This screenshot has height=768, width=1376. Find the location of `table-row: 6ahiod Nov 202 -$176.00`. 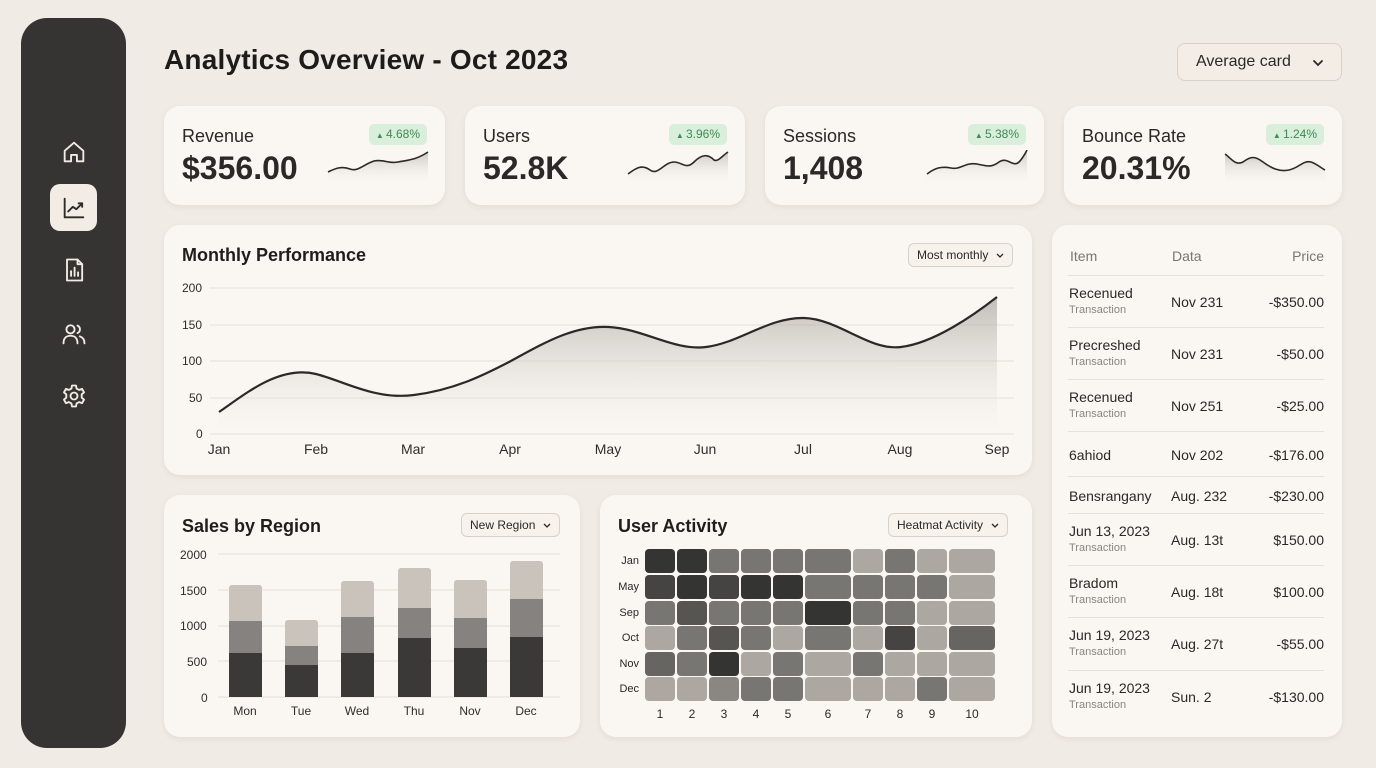

table-row: 6ahiod Nov 202 -$176.00 is located at coordinates (1196, 453).